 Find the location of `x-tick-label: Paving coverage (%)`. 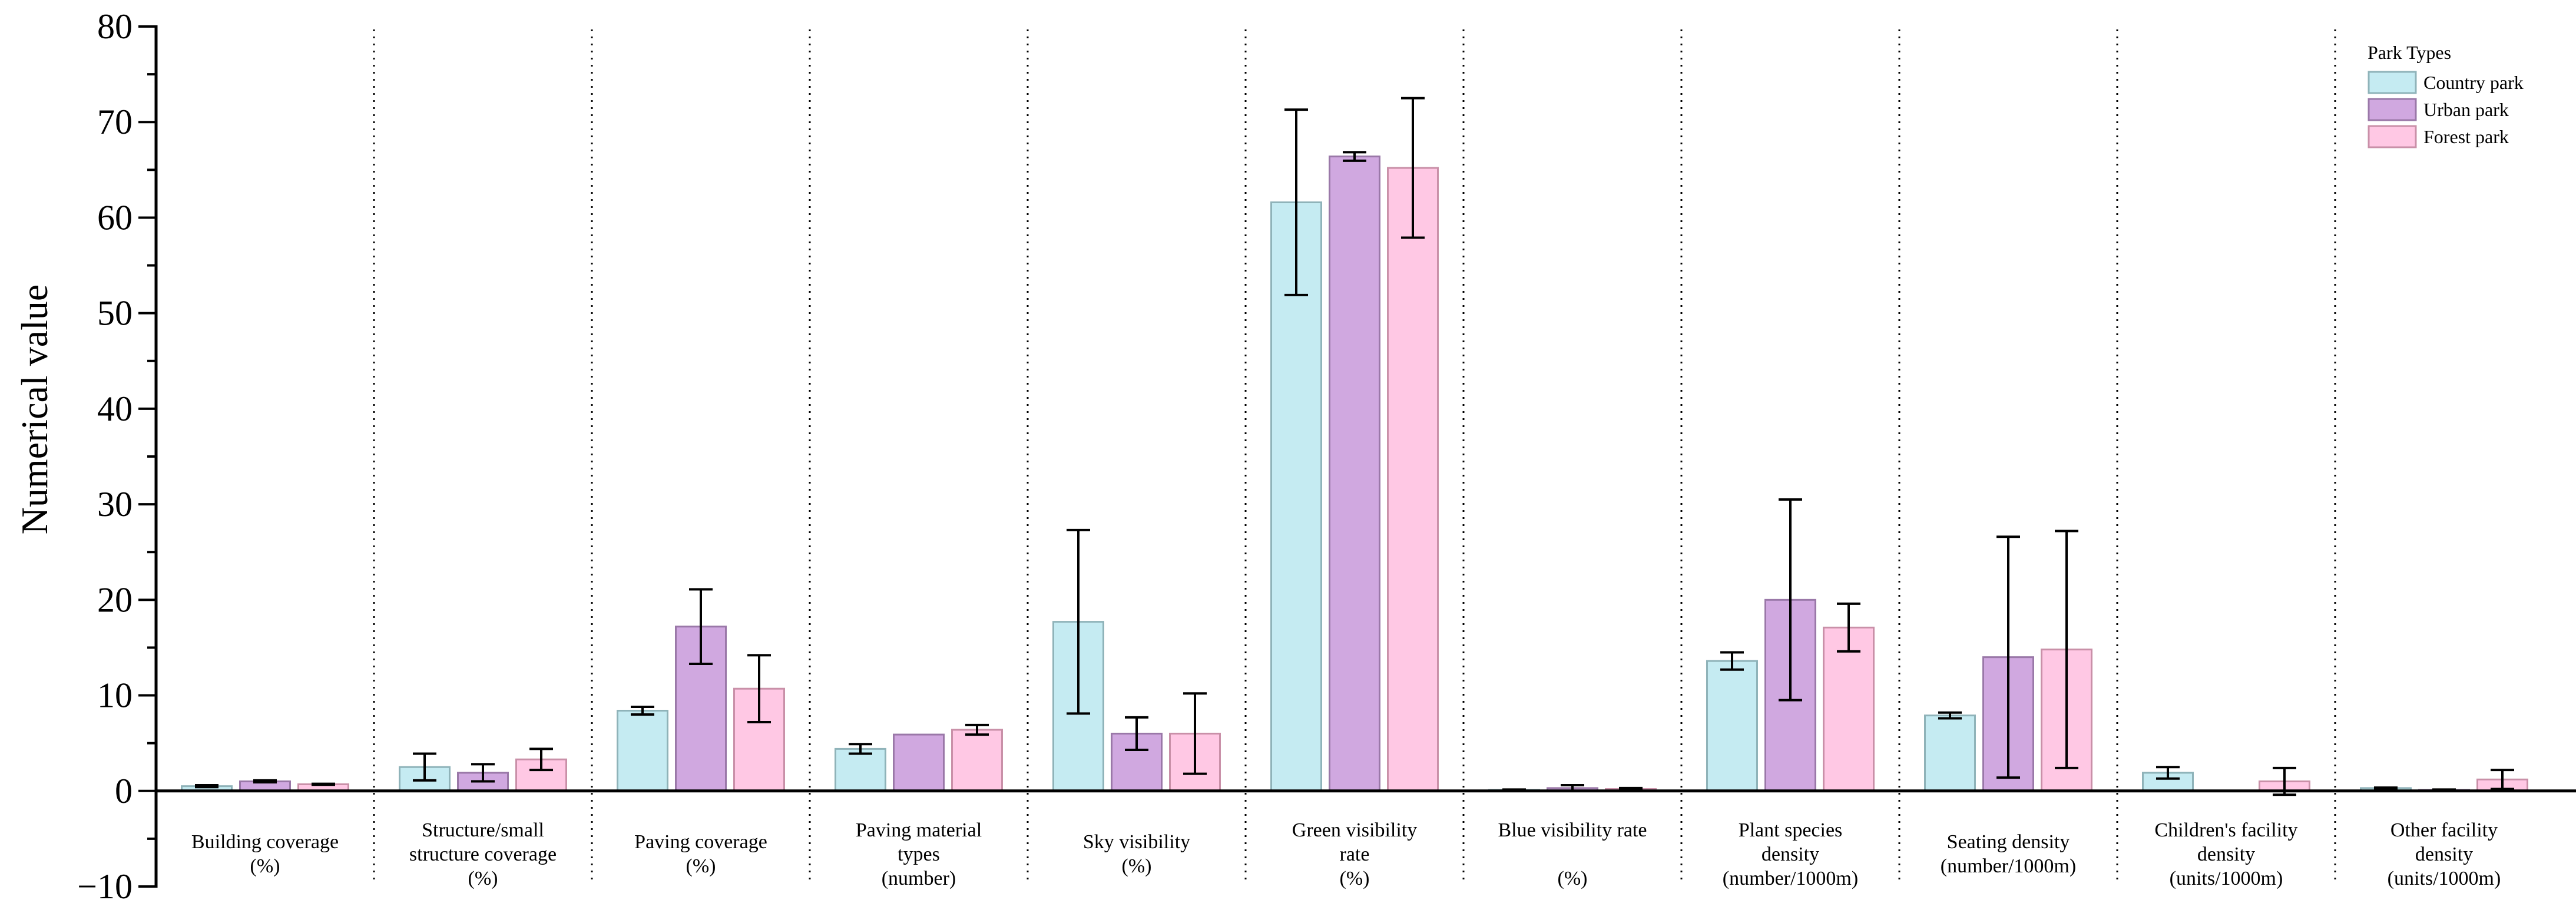

x-tick-label: Paving coverage (%) is located at coordinates (700, 854).